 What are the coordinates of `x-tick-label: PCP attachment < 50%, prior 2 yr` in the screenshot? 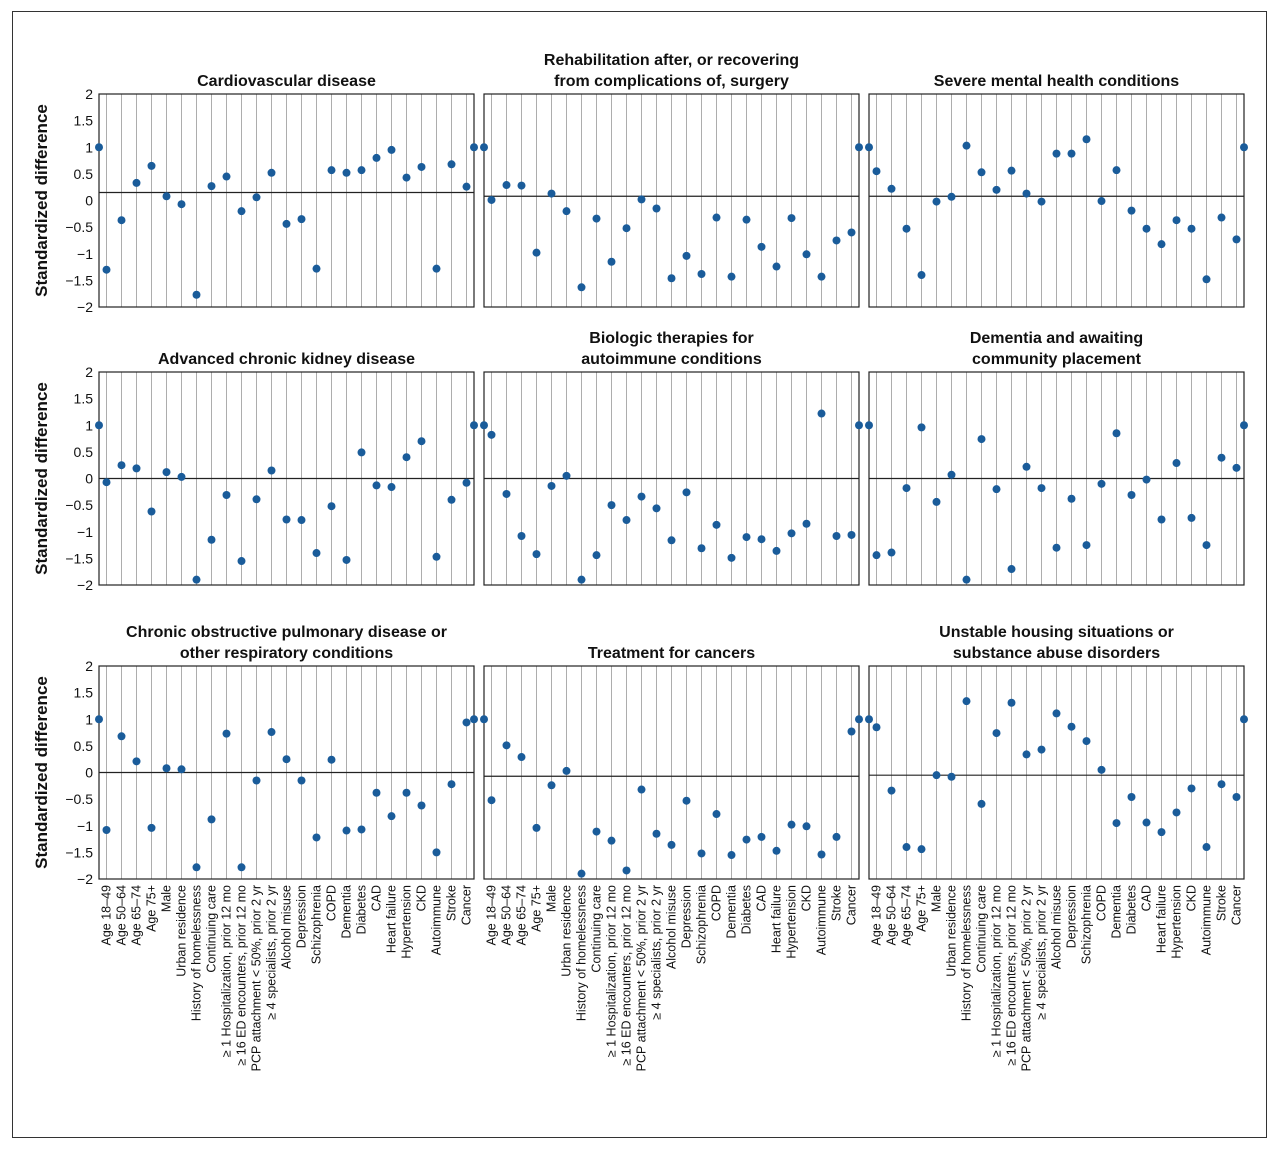 It's located at (642, 978).